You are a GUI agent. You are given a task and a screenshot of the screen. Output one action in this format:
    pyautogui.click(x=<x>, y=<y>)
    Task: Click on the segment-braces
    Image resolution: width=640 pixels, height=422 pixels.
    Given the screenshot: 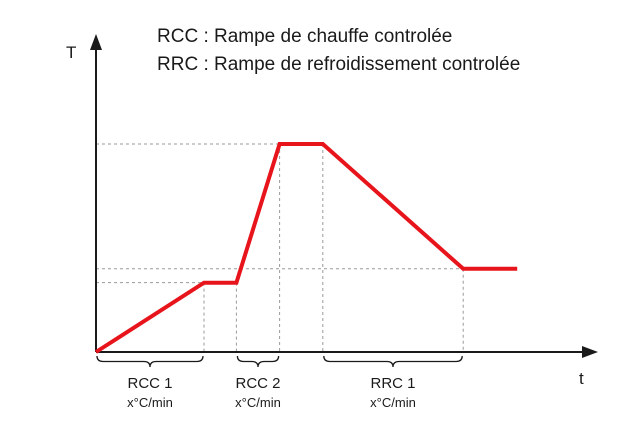 What is the action you would take?
    pyautogui.click(x=279, y=361)
    